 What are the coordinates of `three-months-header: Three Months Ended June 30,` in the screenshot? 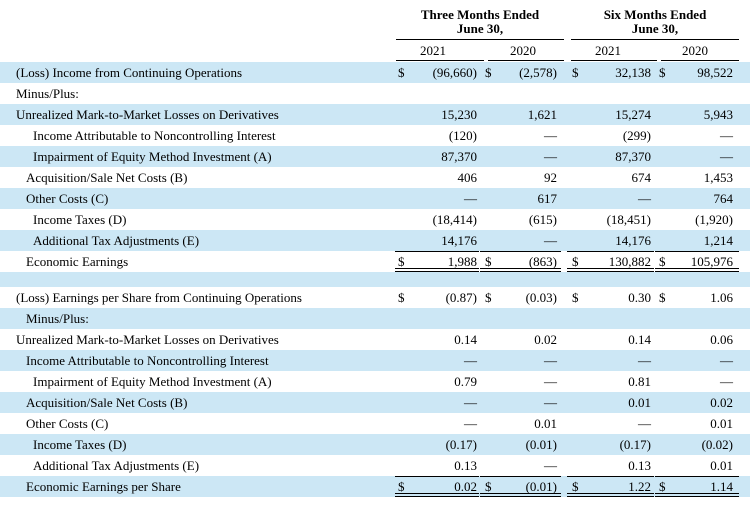 It's located at (480, 22).